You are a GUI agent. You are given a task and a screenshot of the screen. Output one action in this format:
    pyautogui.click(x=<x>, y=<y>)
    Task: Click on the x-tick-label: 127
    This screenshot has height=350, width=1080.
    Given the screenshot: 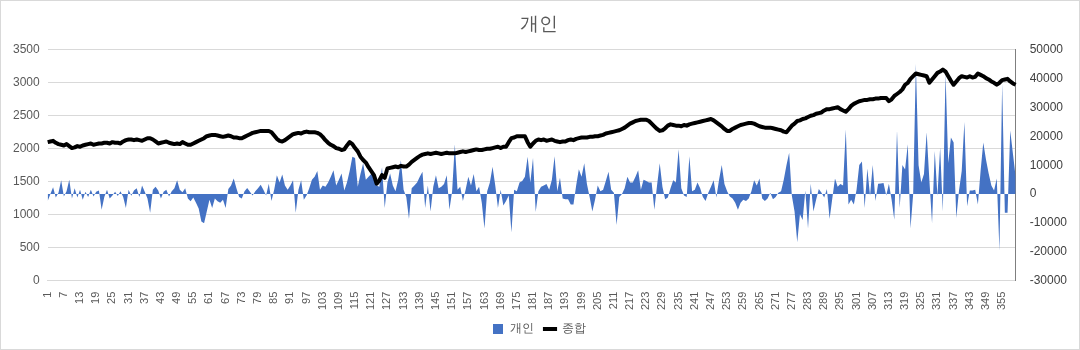 What is the action you would take?
    pyautogui.click(x=386, y=301)
    